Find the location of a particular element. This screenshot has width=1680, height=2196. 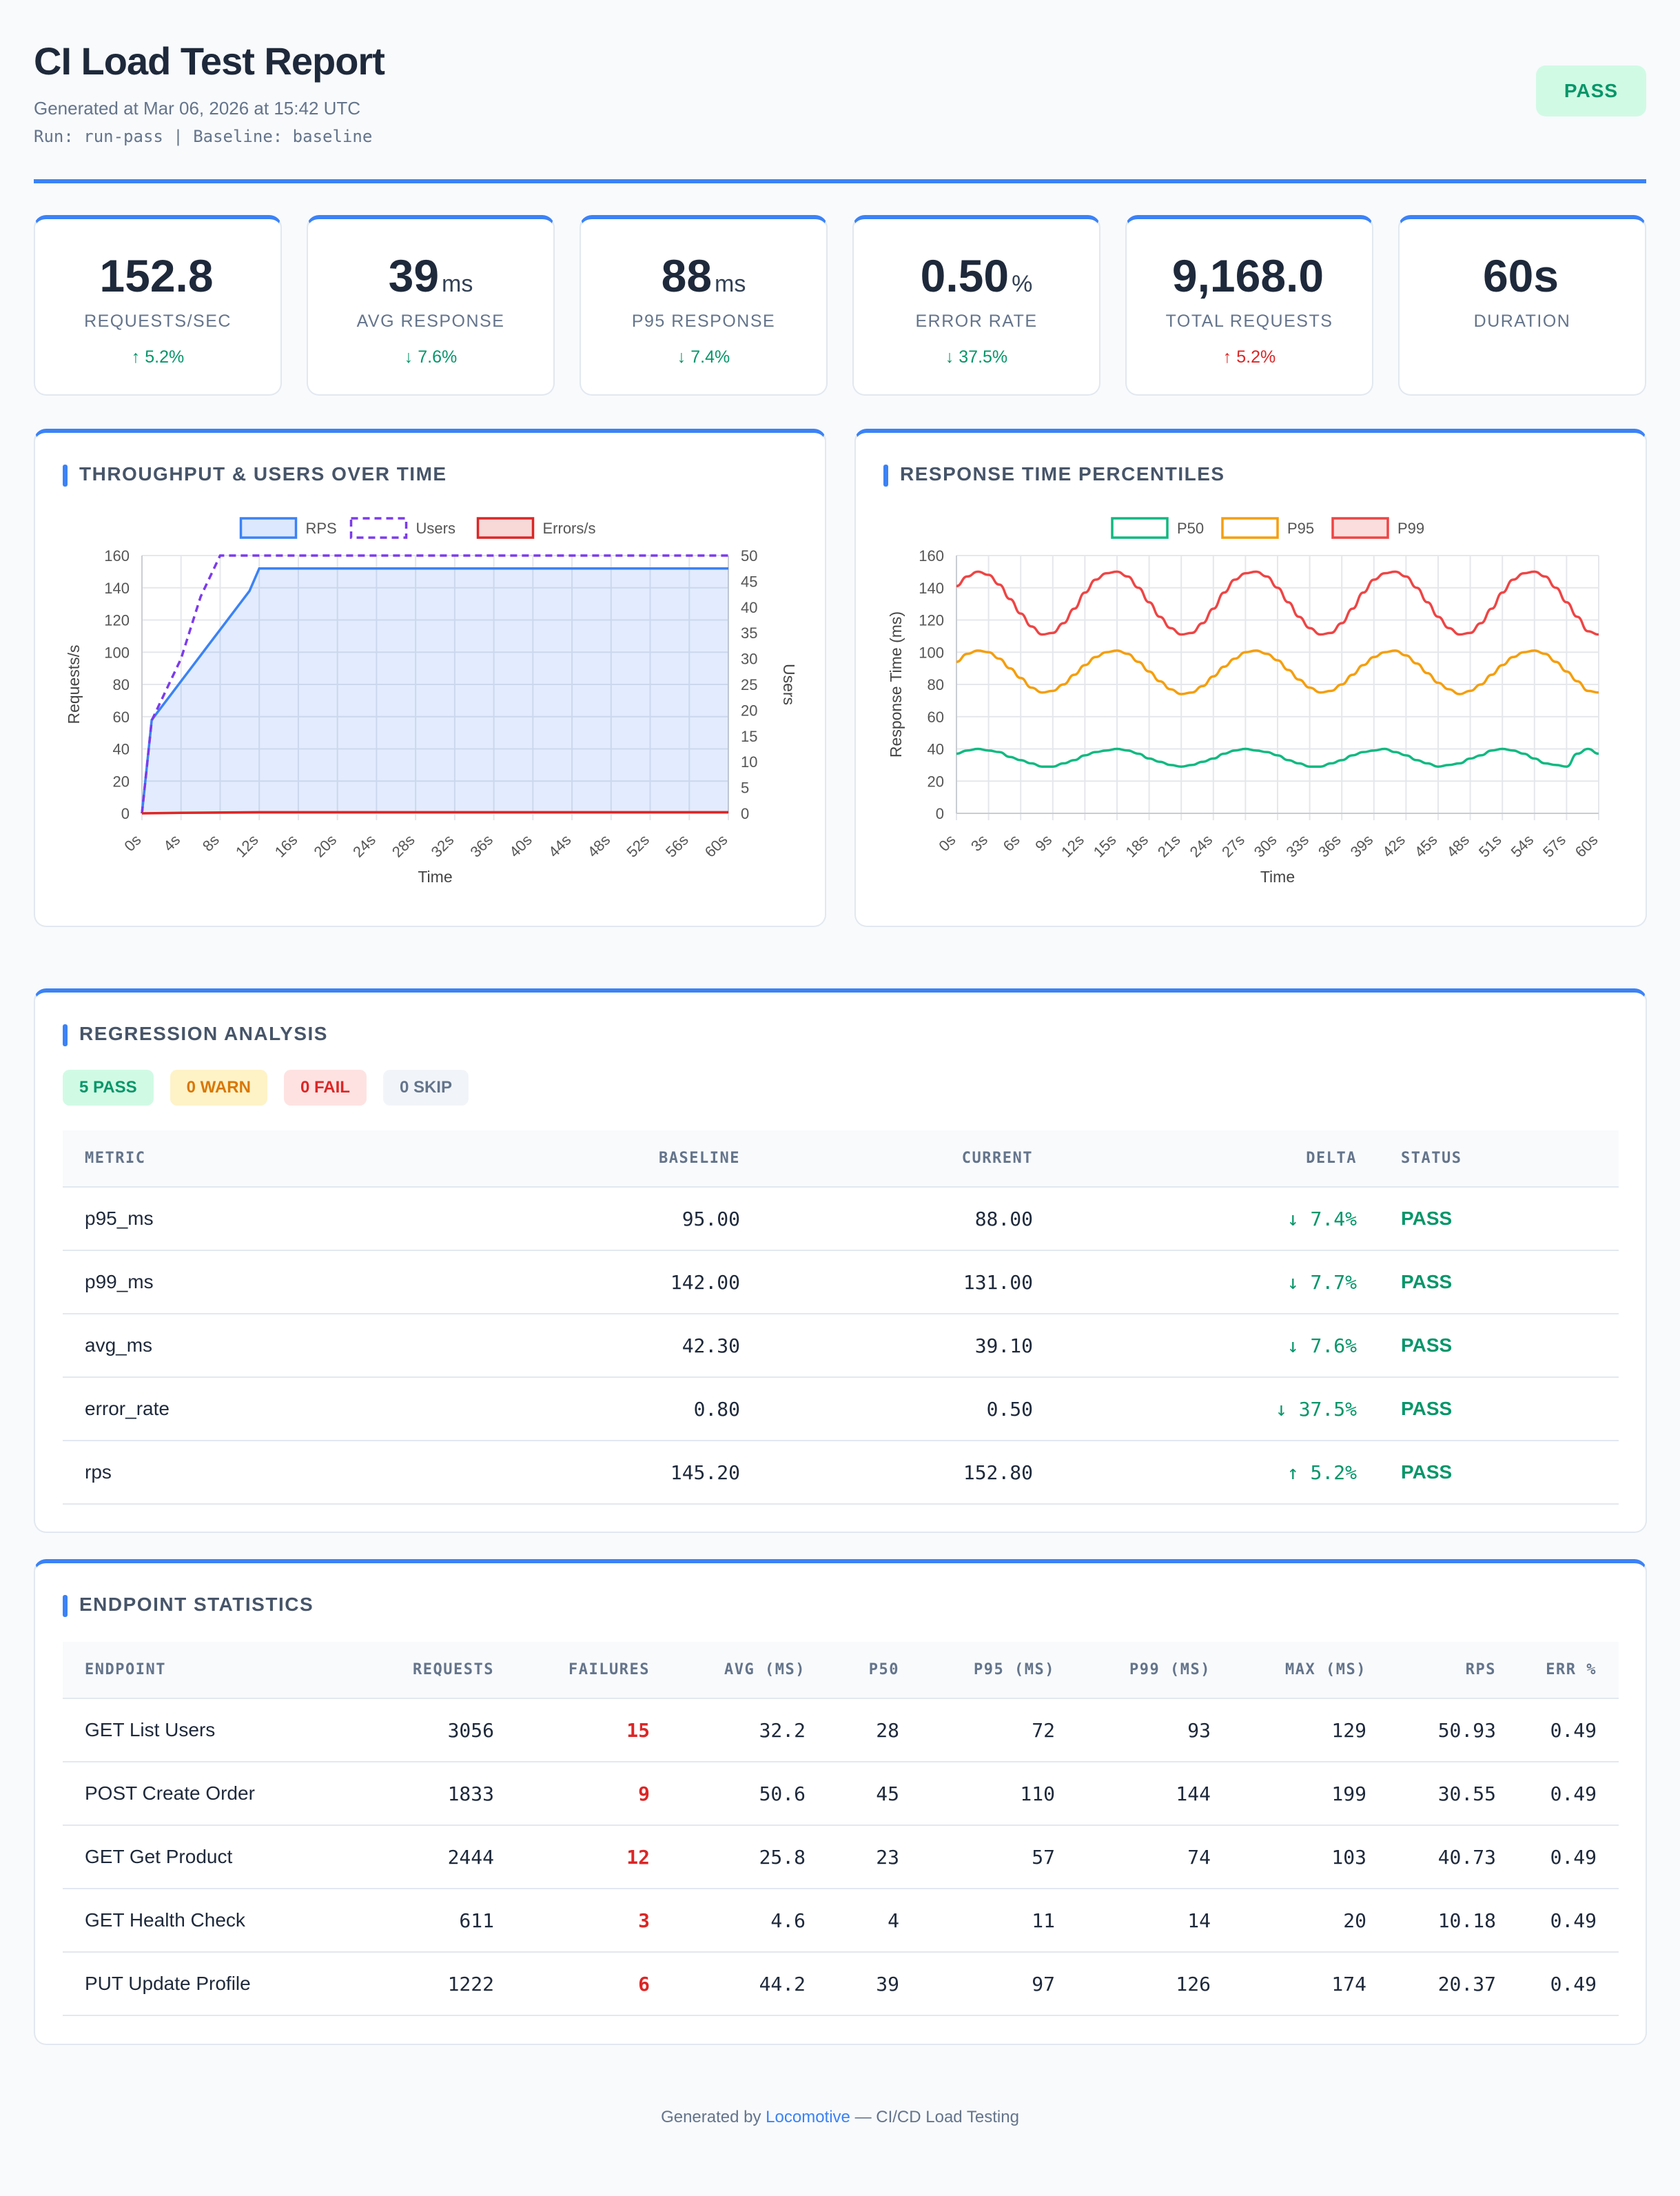

requests-cell: 611 is located at coordinates (438, 1921).